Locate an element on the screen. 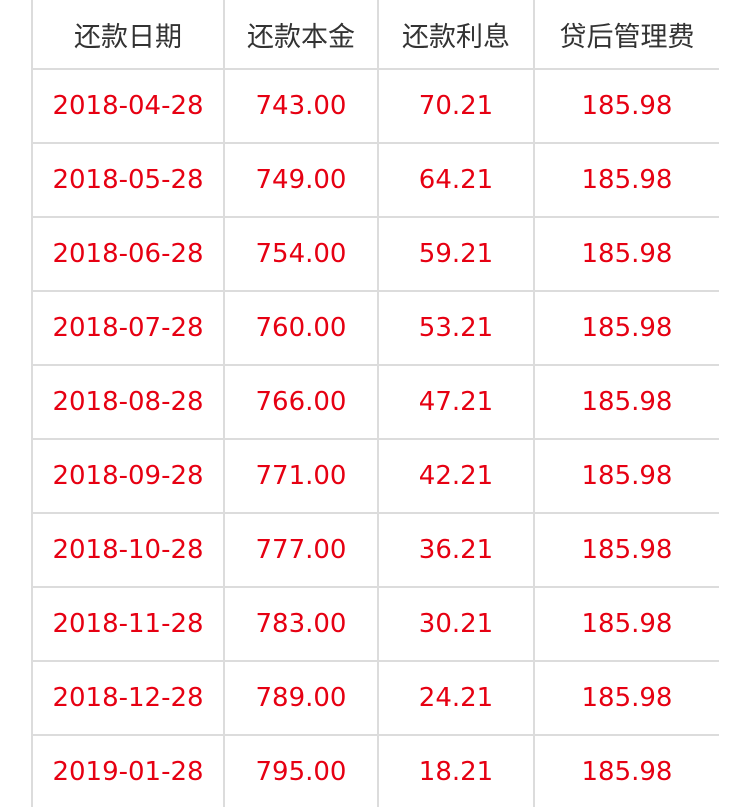 This screenshot has height=807, width=750. repayment-date-cell: 2019-01-28 is located at coordinates (128, 770).